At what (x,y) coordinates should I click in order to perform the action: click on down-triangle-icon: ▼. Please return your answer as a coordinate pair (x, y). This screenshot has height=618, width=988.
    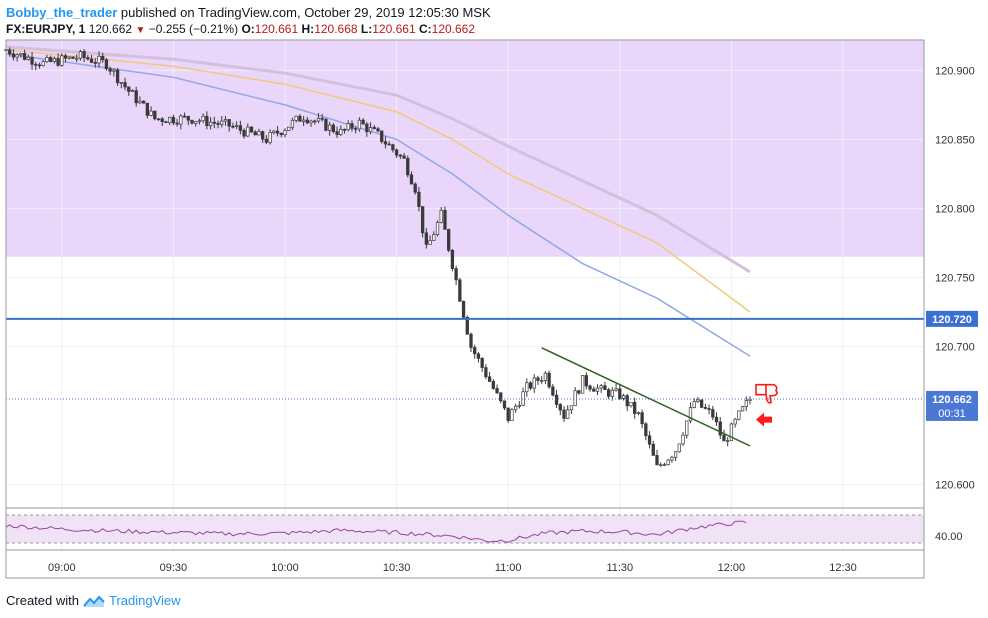
    Looking at the image, I should click on (140, 30).